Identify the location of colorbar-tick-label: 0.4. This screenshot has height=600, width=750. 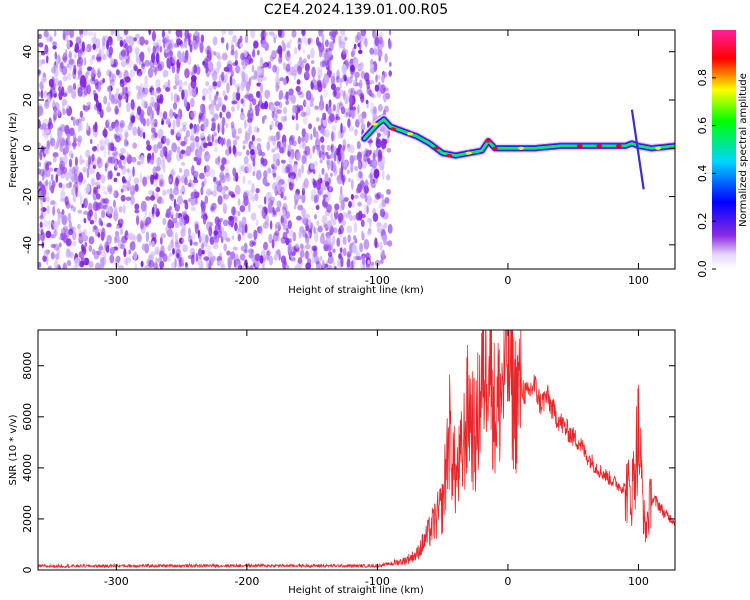
(702, 174).